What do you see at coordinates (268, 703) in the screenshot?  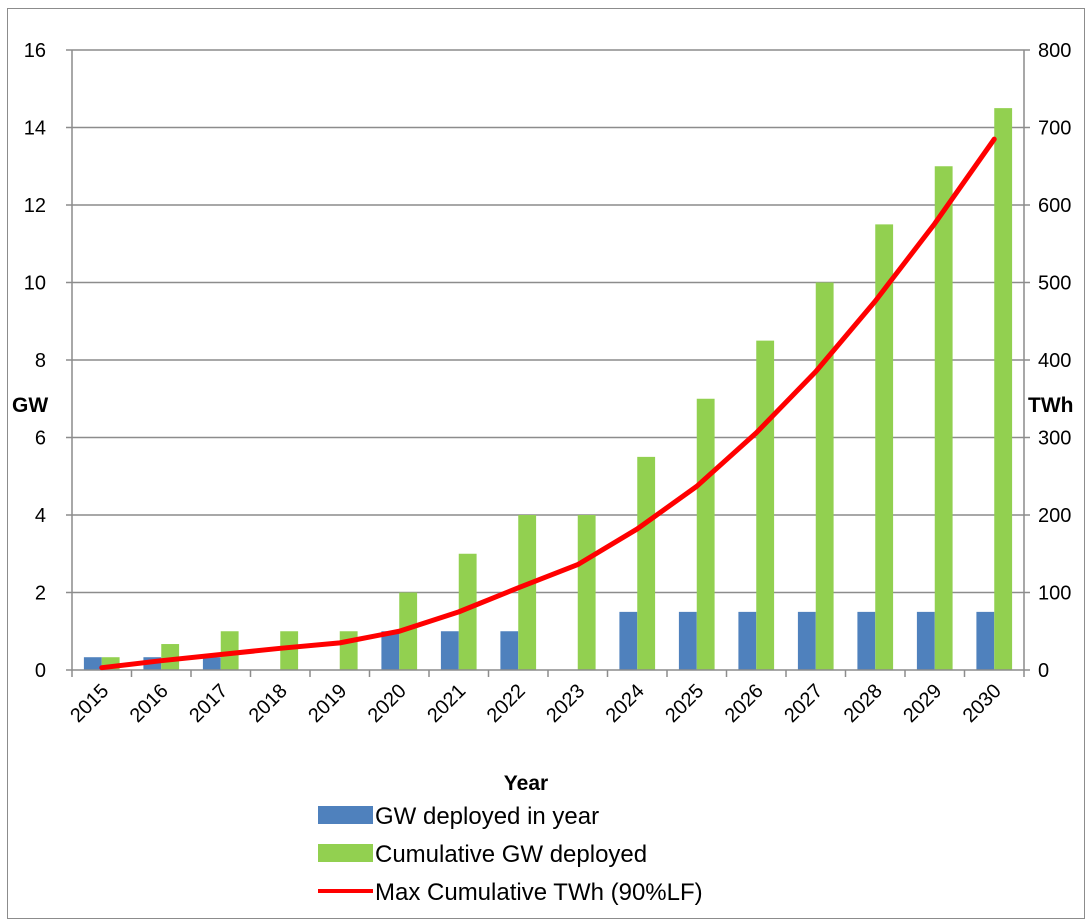 I see `x-tick-label: 2018` at bounding box center [268, 703].